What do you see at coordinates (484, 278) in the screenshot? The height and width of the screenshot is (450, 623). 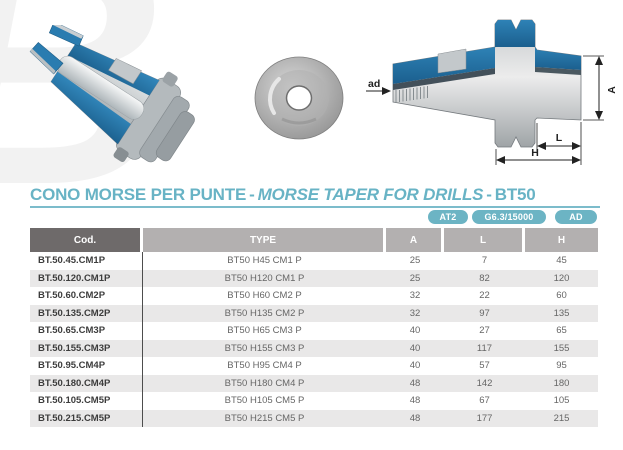 I see `cell-l: 82` at bounding box center [484, 278].